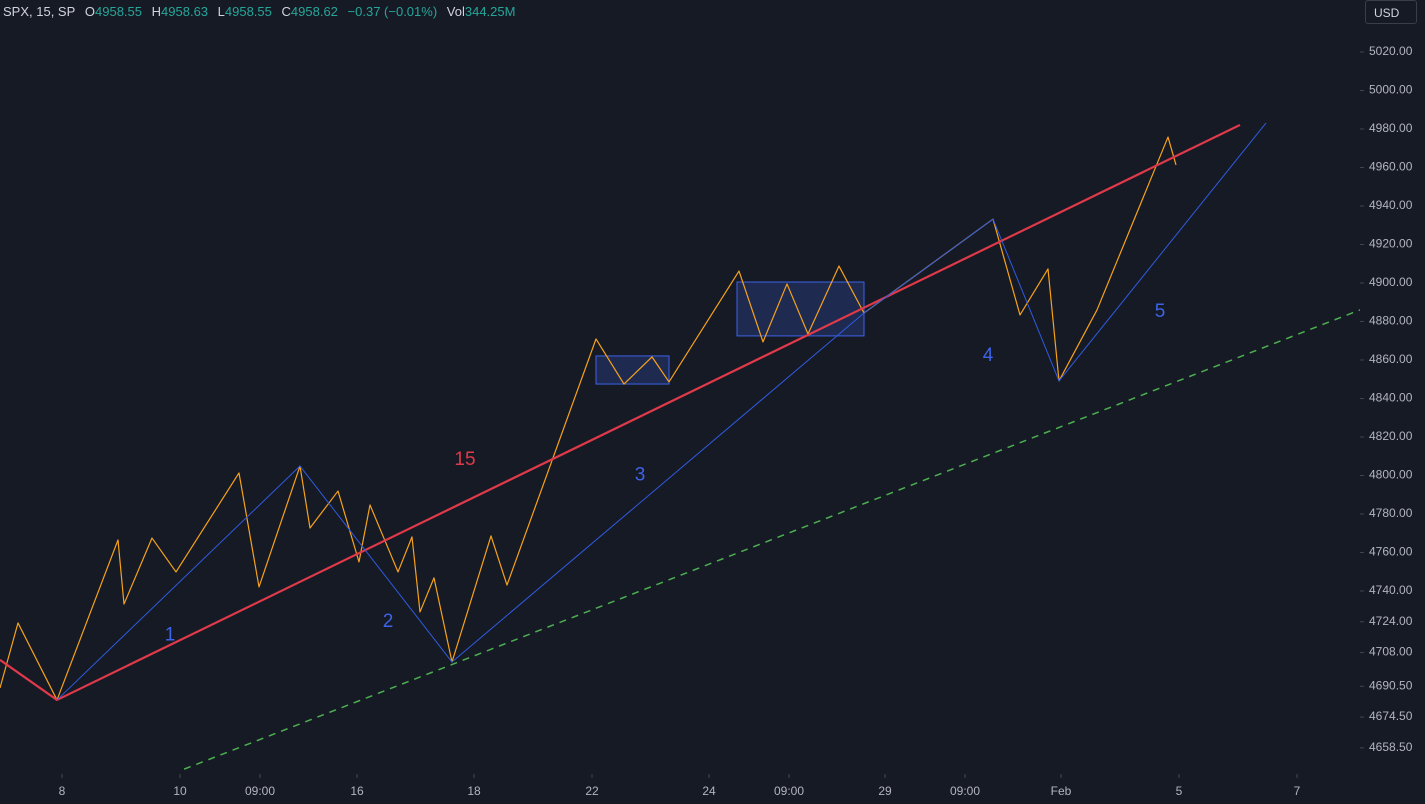 The width and height of the screenshot is (1425, 804). Describe the element at coordinates (286, 11) in the screenshot. I see `close-label: C` at that location.